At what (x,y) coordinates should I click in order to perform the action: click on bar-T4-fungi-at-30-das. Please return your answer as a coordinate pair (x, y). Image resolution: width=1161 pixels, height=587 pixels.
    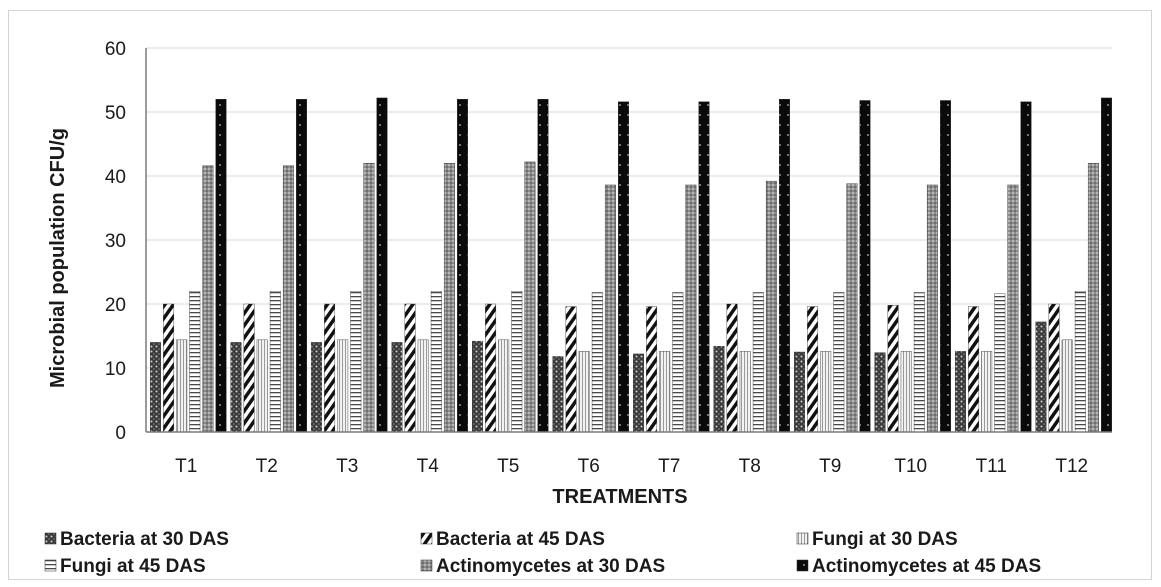
    Looking at the image, I should click on (423, 386).